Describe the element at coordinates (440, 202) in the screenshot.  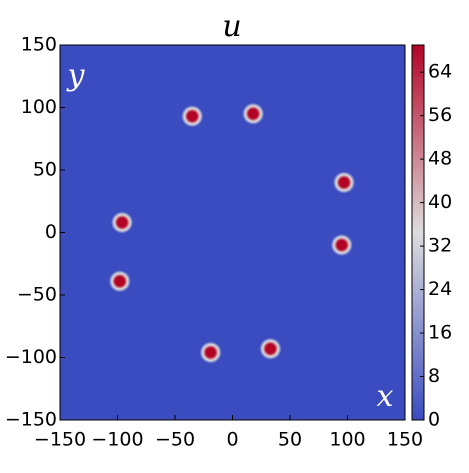
I see `colorbar-tick-label: 40` at that location.